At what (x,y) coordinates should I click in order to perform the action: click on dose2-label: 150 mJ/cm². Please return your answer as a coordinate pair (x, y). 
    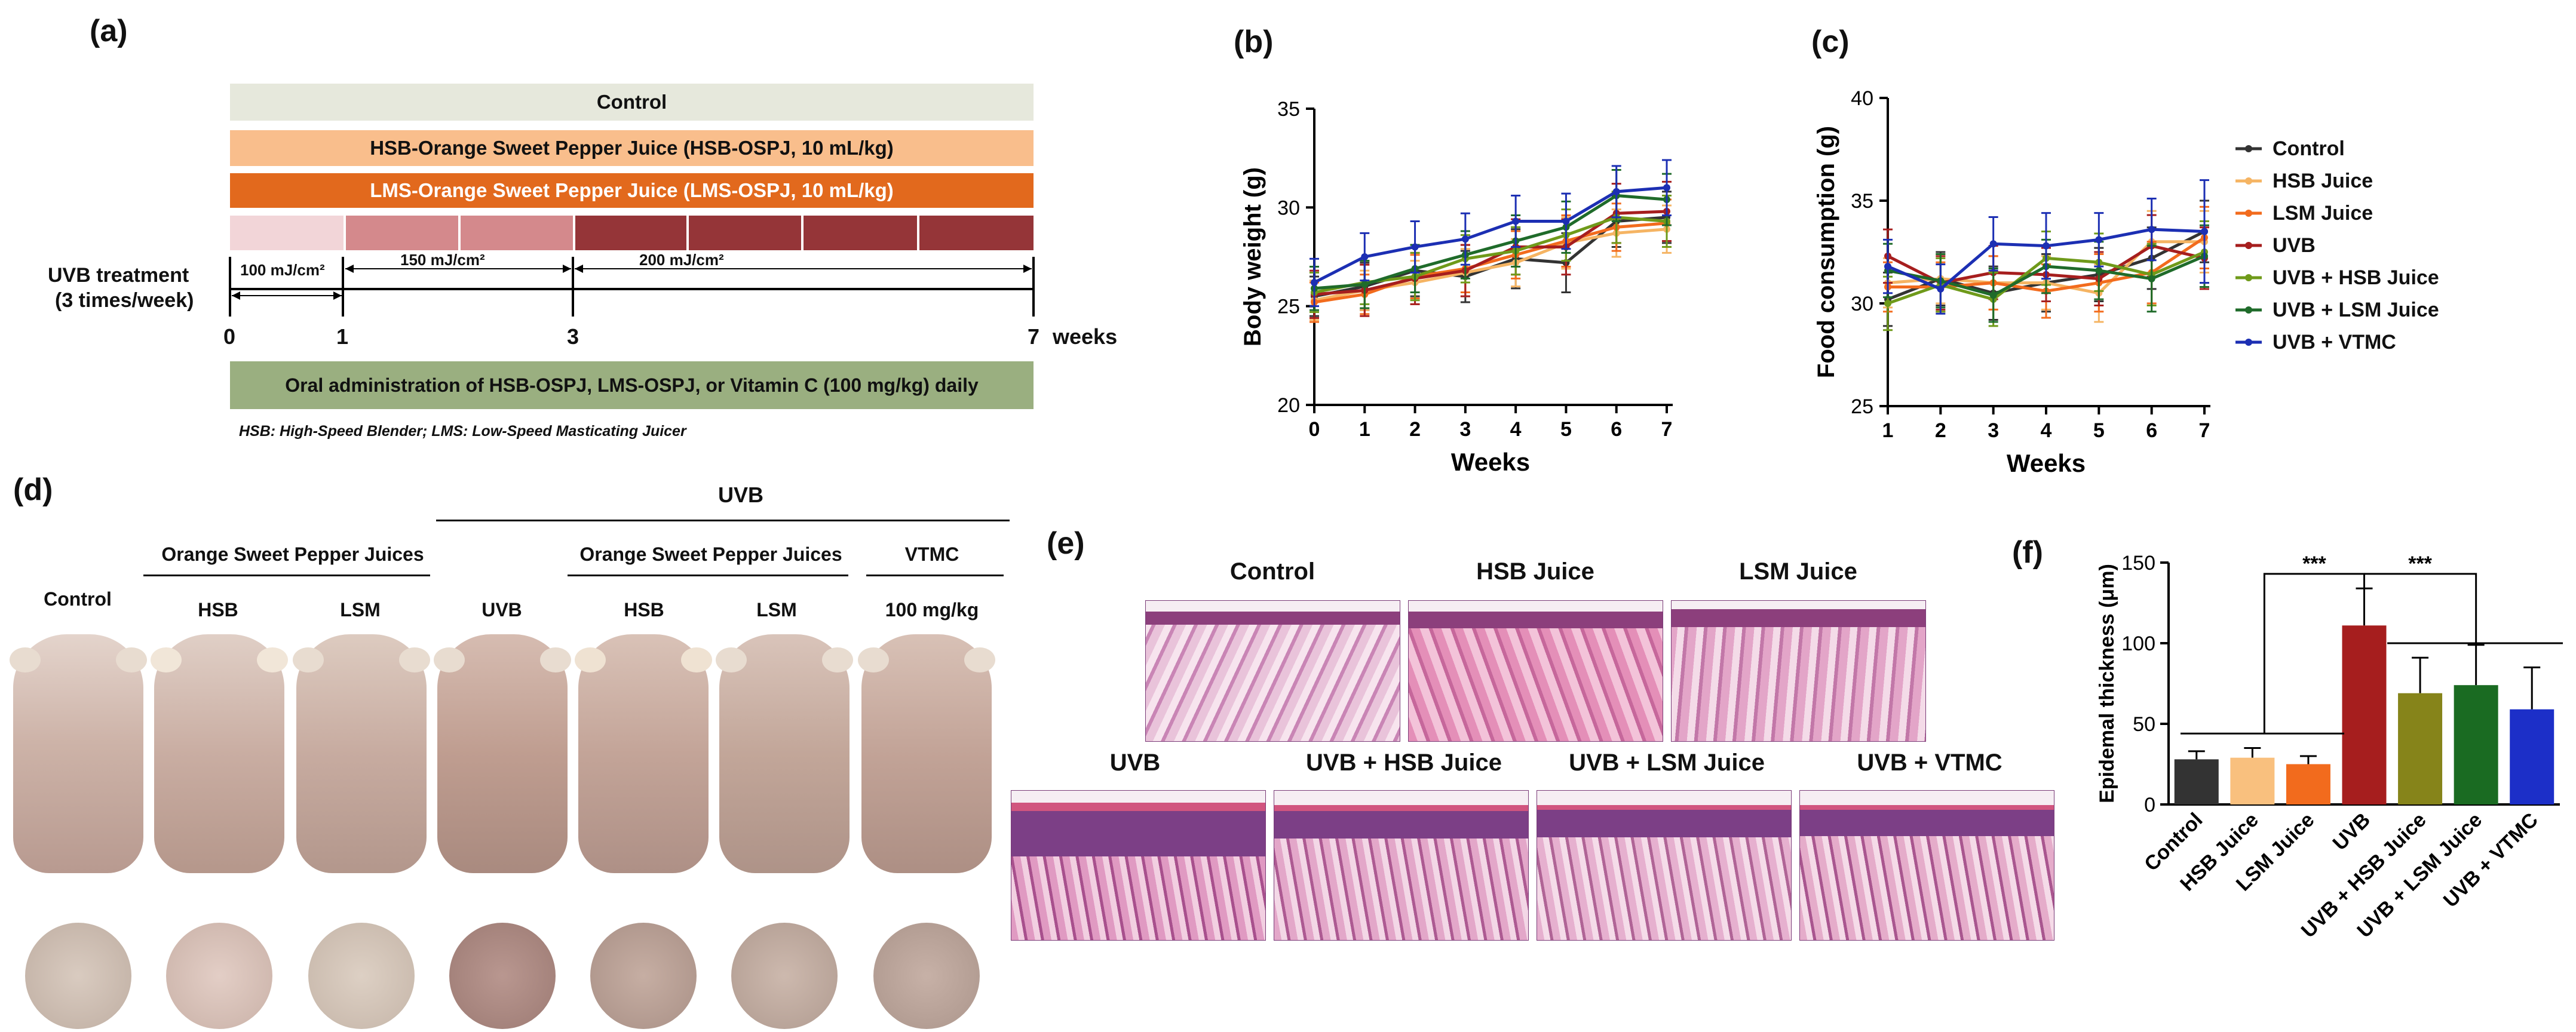
    Looking at the image, I should click on (442, 260).